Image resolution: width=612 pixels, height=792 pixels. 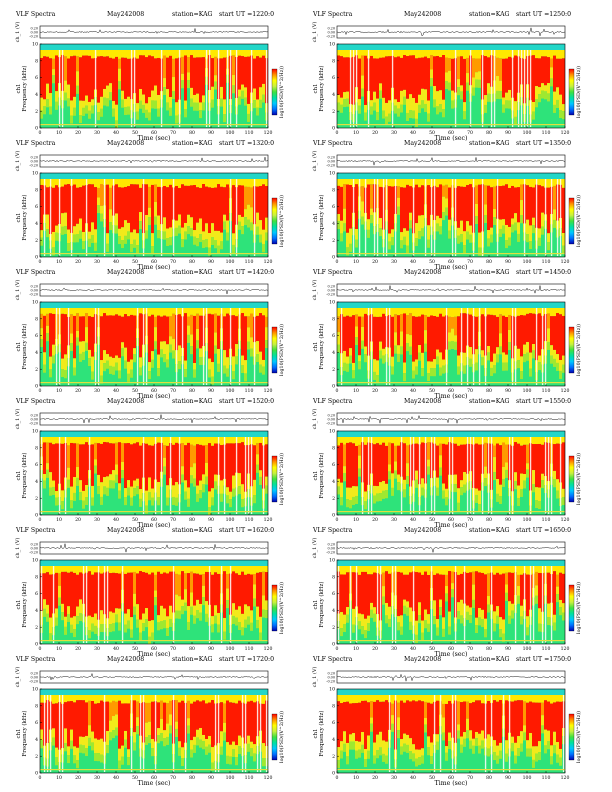 What do you see at coordinates (331, 287) in the screenshot?
I see `trace-tick-label: 0.20` at bounding box center [331, 287].